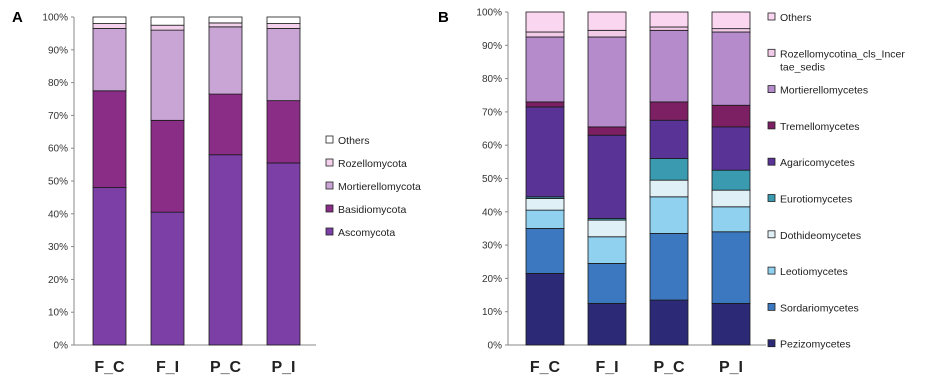 The width and height of the screenshot is (944, 385). Describe the element at coordinates (329, 162) in the screenshot. I see `legend-swatch-rozellomycota` at that location.